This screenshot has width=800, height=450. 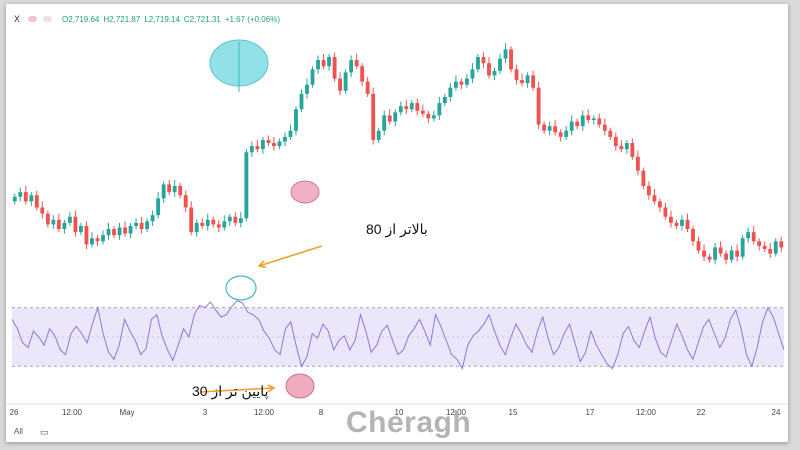 I want to click on trough-circle-marker, so click(x=305, y=192).